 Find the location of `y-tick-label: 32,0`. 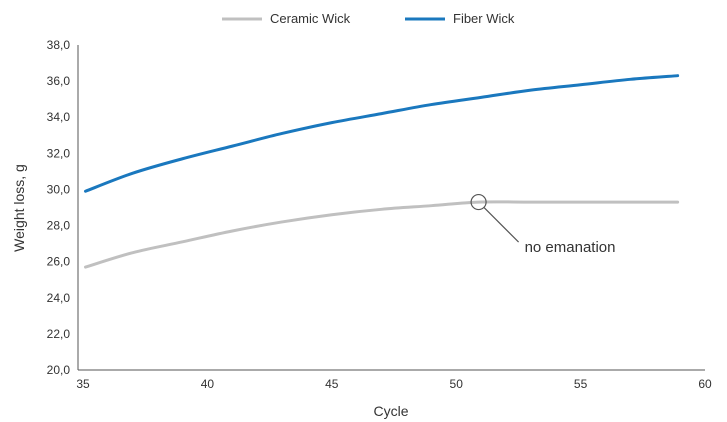

y-tick-label: 32,0 is located at coordinates (59, 153).